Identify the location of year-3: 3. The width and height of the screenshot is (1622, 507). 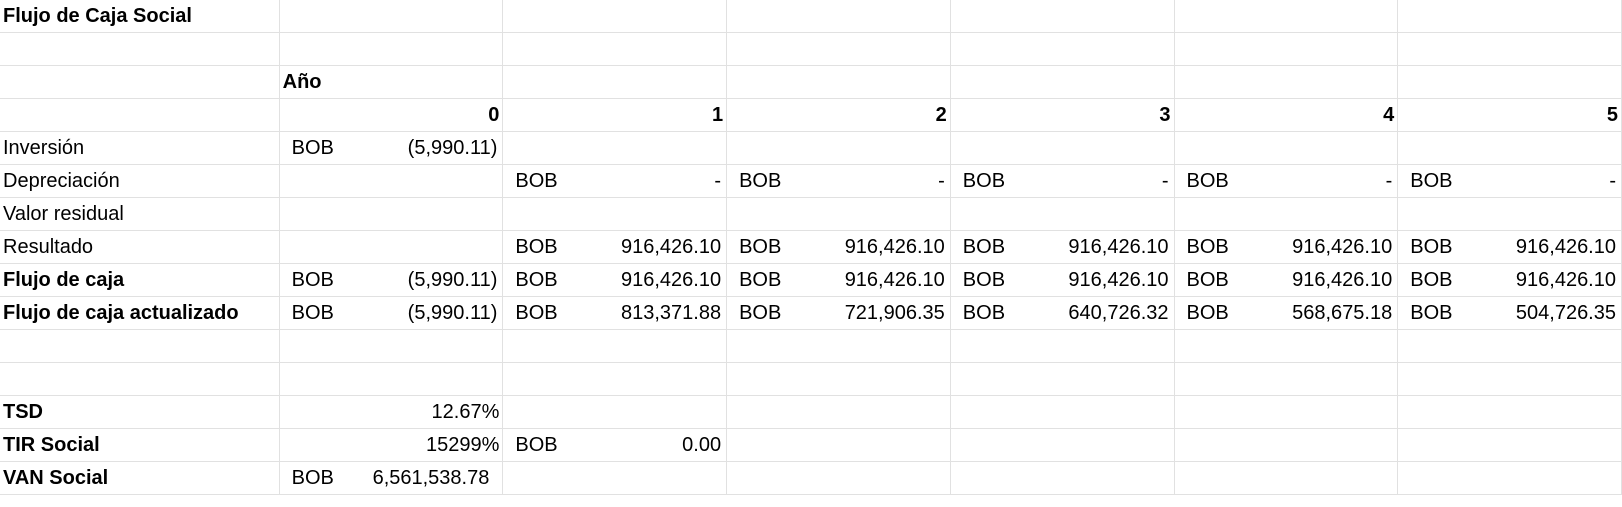
(1062, 115).